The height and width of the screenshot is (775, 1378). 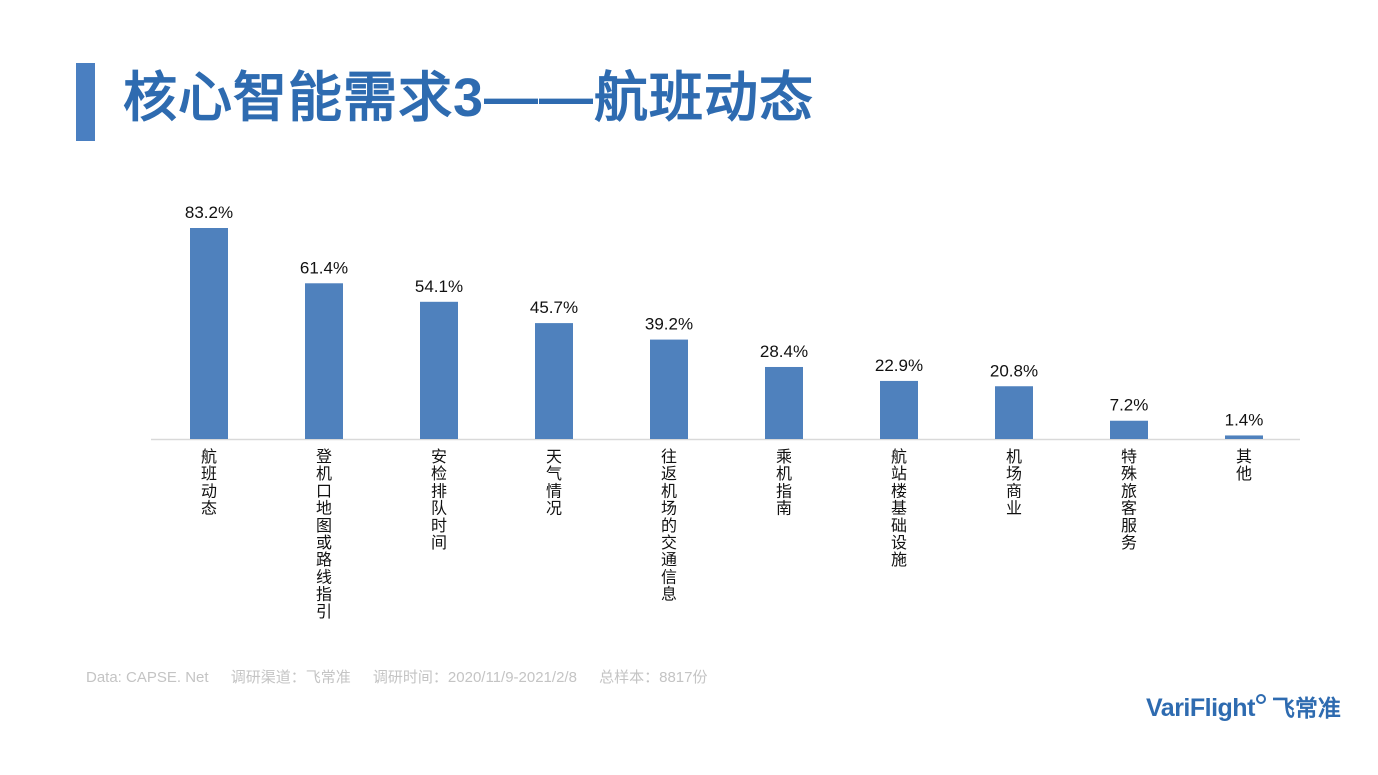 What do you see at coordinates (554, 307) in the screenshot?
I see `data-label-4: 45.7%` at bounding box center [554, 307].